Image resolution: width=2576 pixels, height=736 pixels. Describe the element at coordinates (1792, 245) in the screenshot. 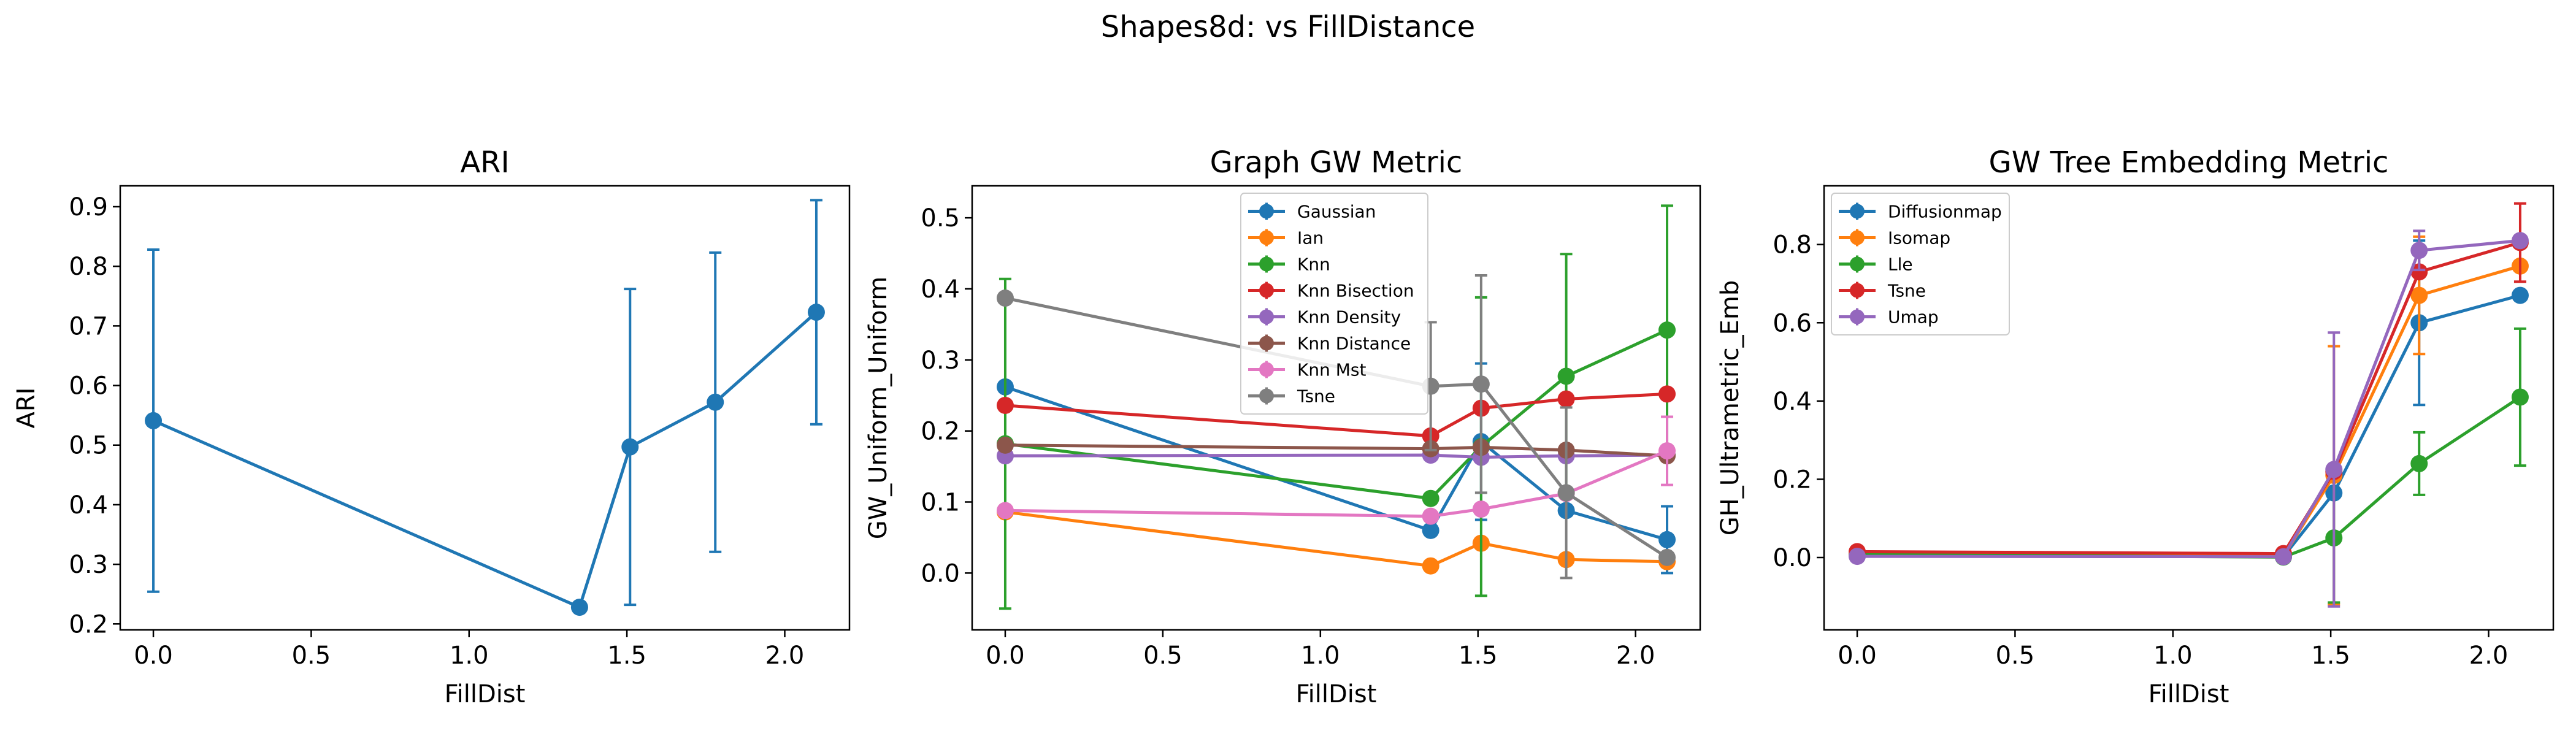

I see `y-tick-label: 0.8` at that location.